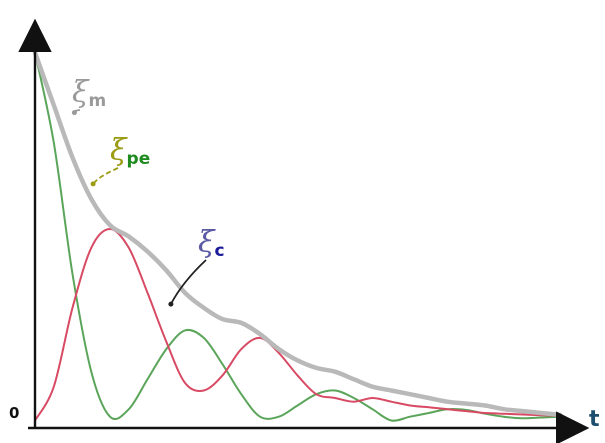 The width and height of the screenshot is (605, 443). What do you see at coordinates (207, 242) in the screenshot?
I see `annotation-symbol-2: ξ` at bounding box center [207, 242].